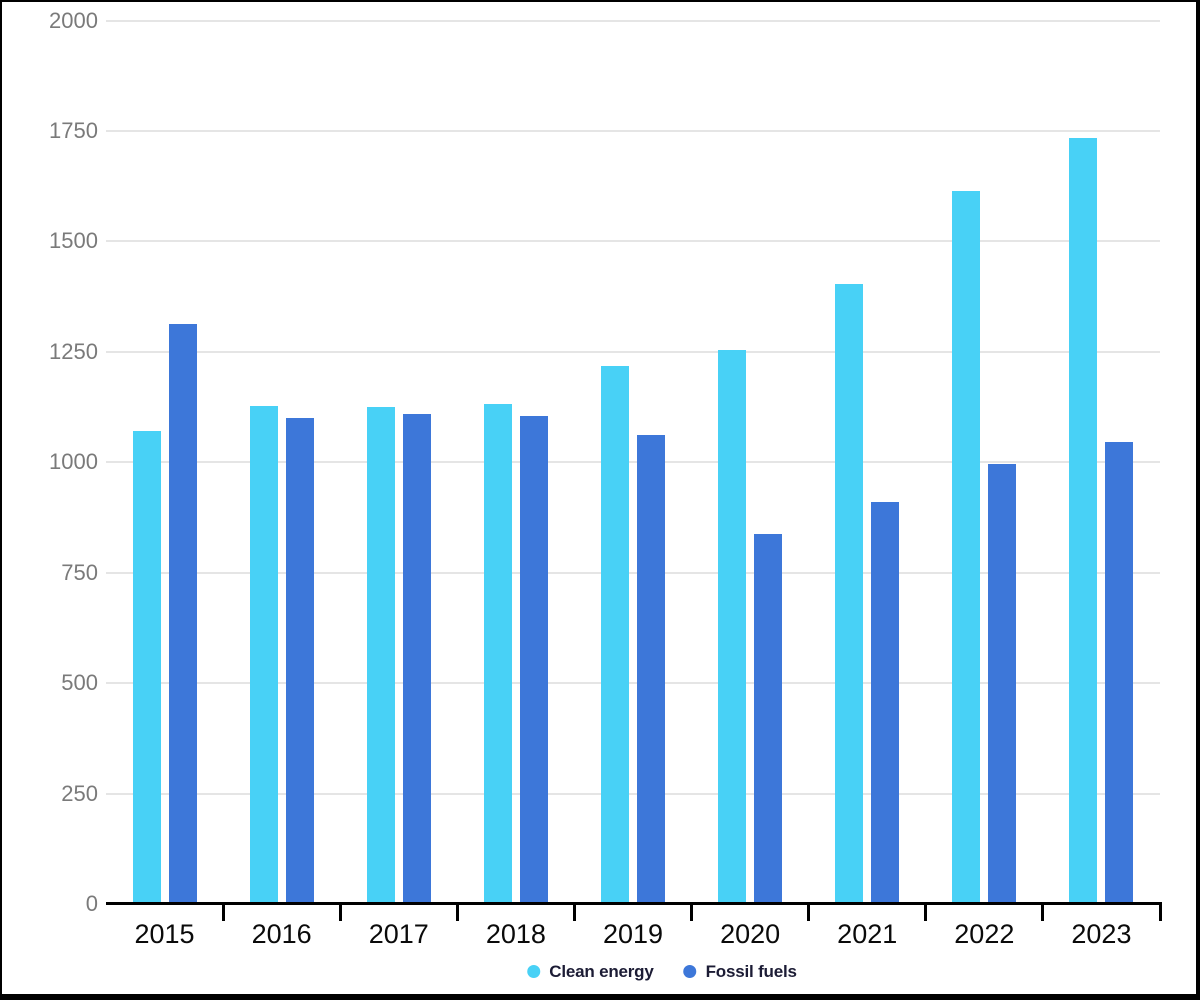  What do you see at coordinates (1083, 520) in the screenshot?
I see `bar-clean-energy-2023` at bounding box center [1083, 520].